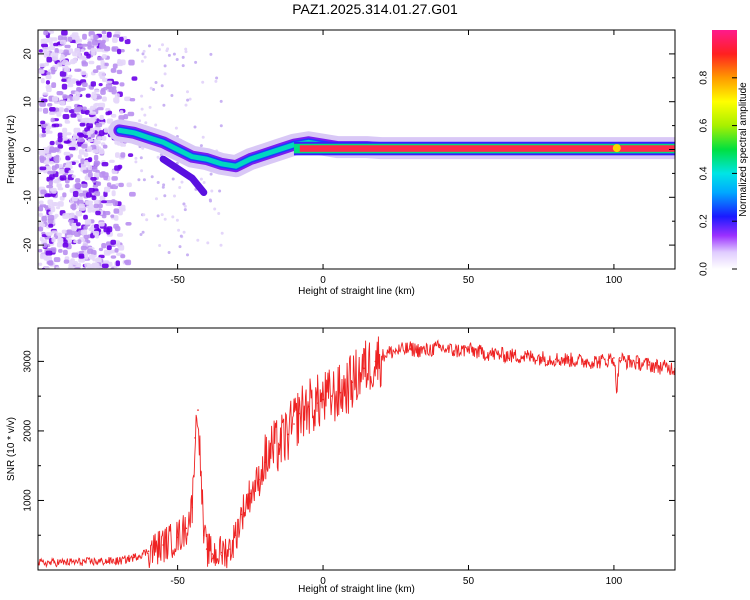 Image resolution: width=750 pixels, height=600 pixels. What do you see at coordinates (487, 148) in the screenshot?
I see `steady-band-core` at bounding box center [487, 148].